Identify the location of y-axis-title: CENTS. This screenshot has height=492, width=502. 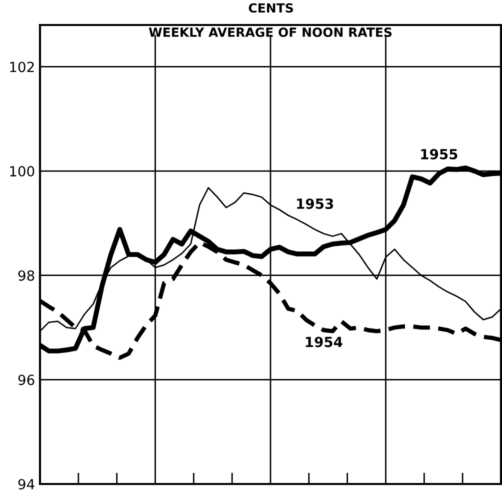
(270, 8).